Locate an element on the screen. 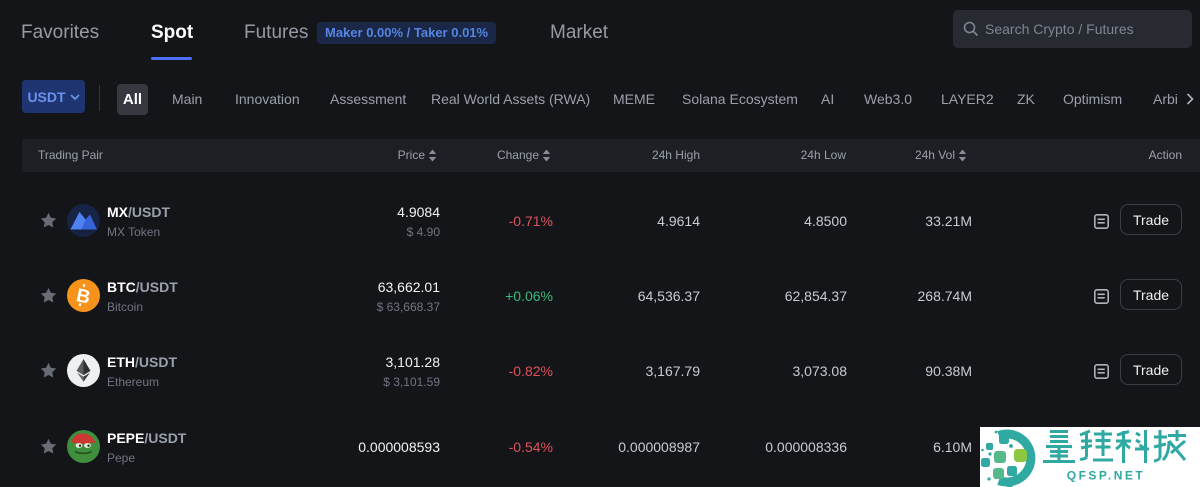 The height and width of the screenshot is (487, 1200). svg-text: QFSP.NET is located at coordinates (1106, 476).